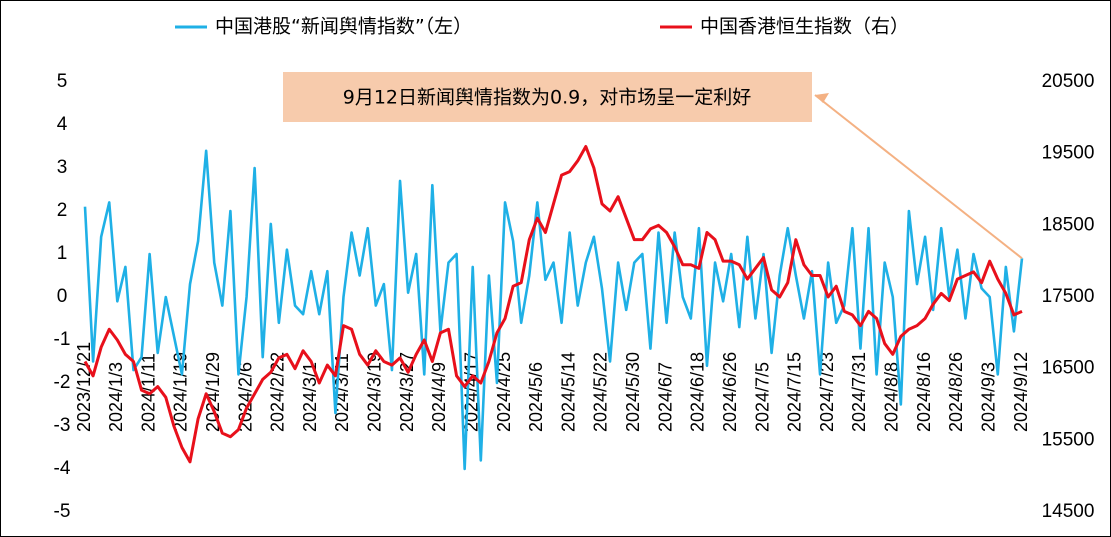  I want to click on y2-tick-label: 18500, so click(1068, 224).